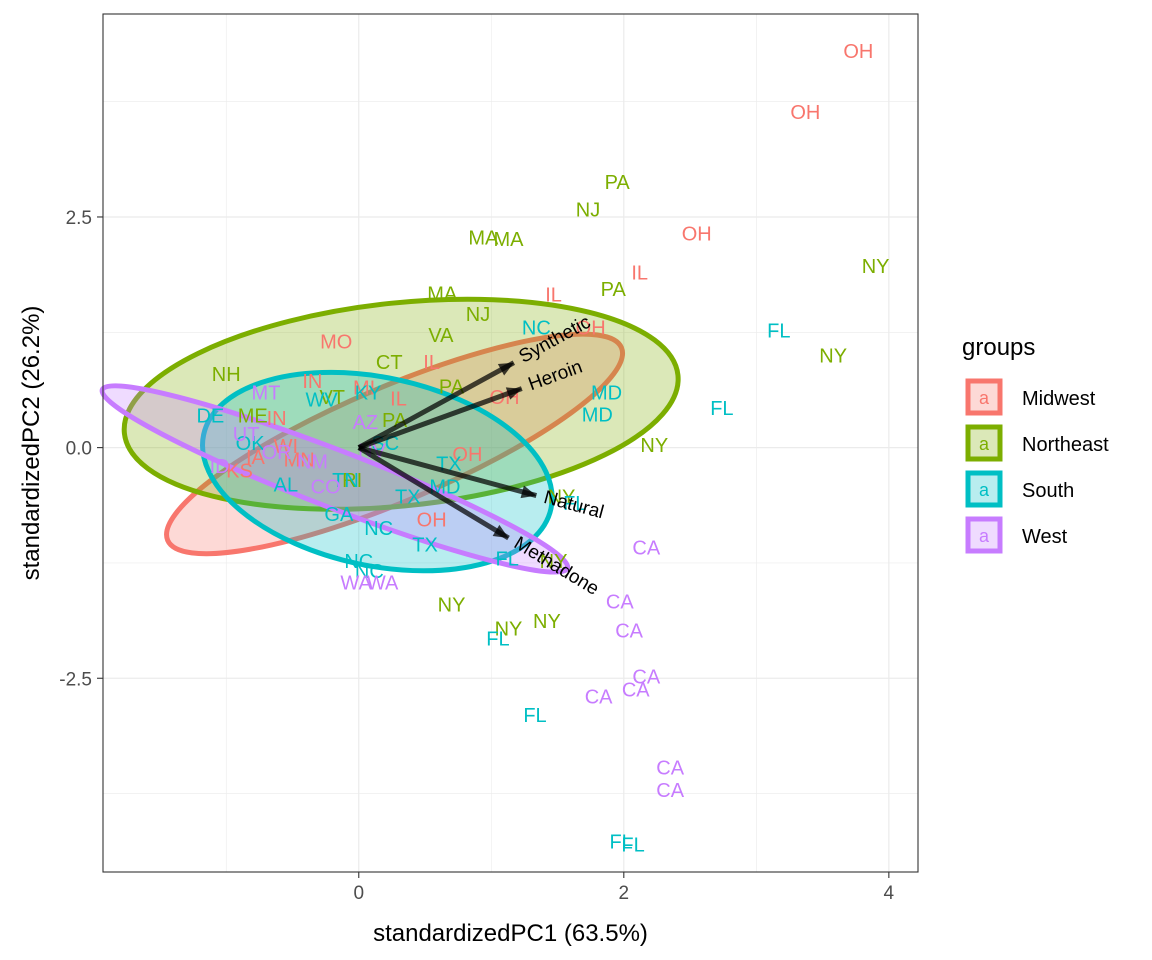 The image size is (1152, 960). I want to click on point-label: OK, so click(251, 444).